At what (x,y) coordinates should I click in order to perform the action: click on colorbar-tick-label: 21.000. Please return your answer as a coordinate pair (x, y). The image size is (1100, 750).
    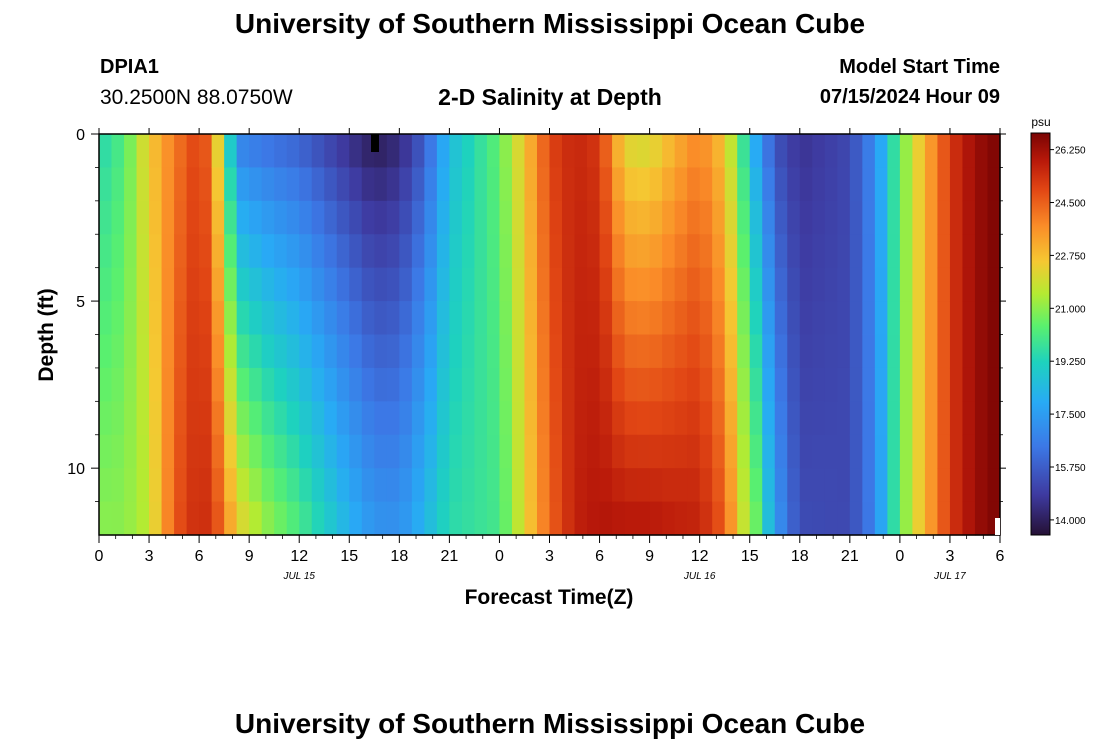
    Looking at the image, I should click on (1070, 309).